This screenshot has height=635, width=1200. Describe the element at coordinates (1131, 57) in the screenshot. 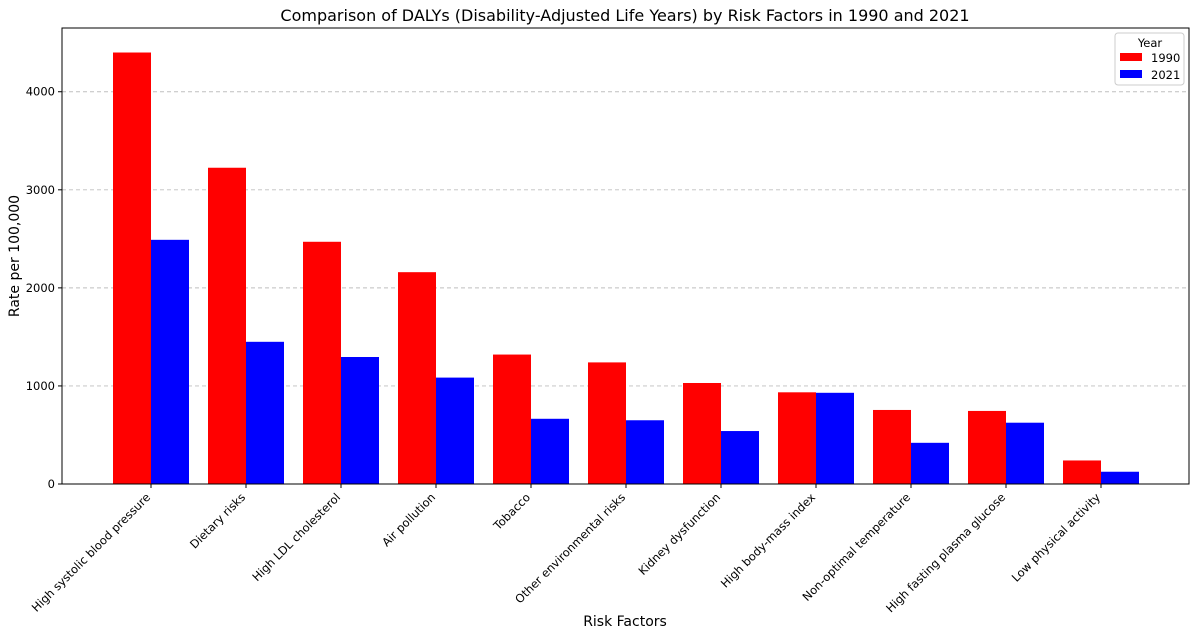

I see `legend-swatch-1990` at that location.